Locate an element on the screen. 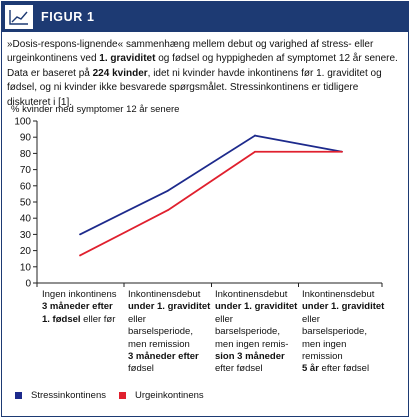  y-tick-label: 20 is located at coordinates (26, 251).